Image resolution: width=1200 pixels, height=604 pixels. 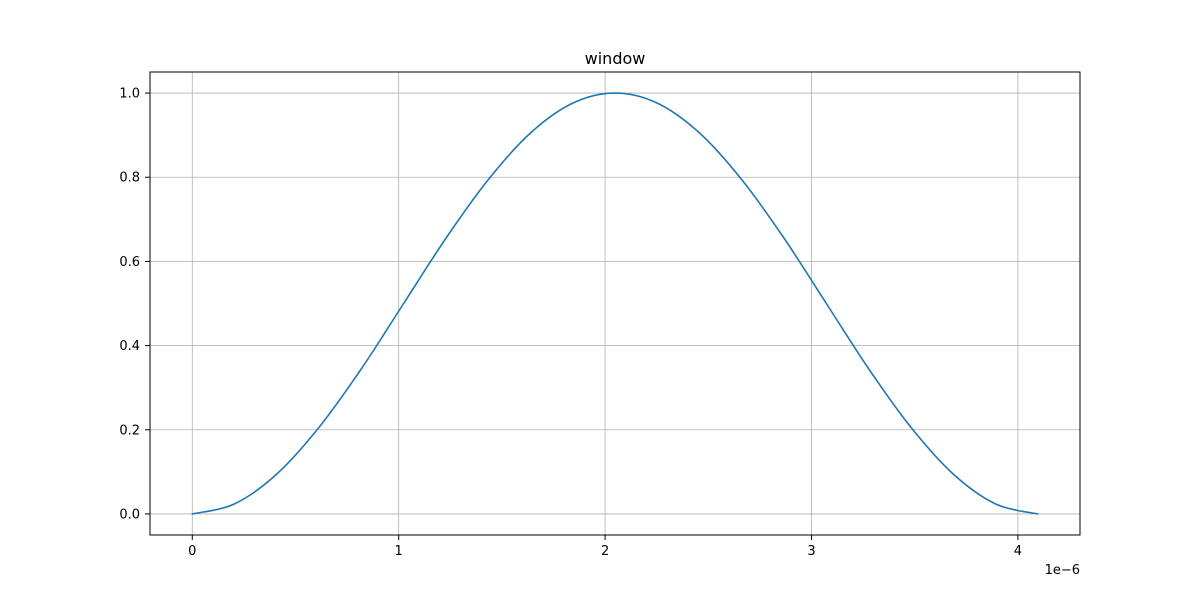 What do you see at coordinates (192, 551) in the screenshot?
I see `x-tick-label: 0` at bounding box center [192, 551].